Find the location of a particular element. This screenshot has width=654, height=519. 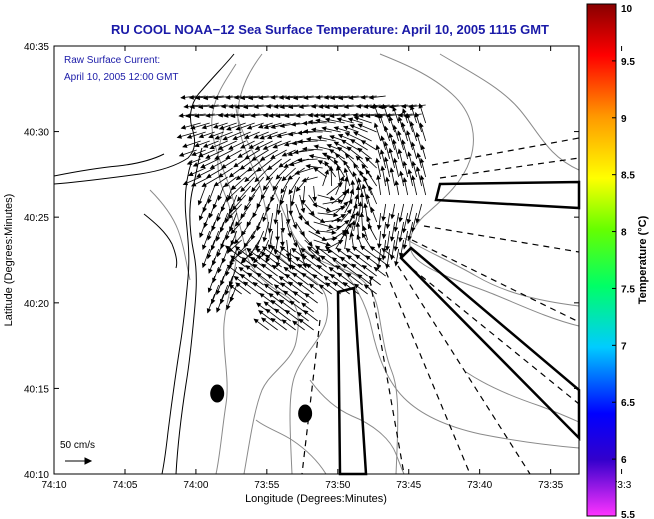

scale-label: 50 cm/s is located at coordinates (77, 445).